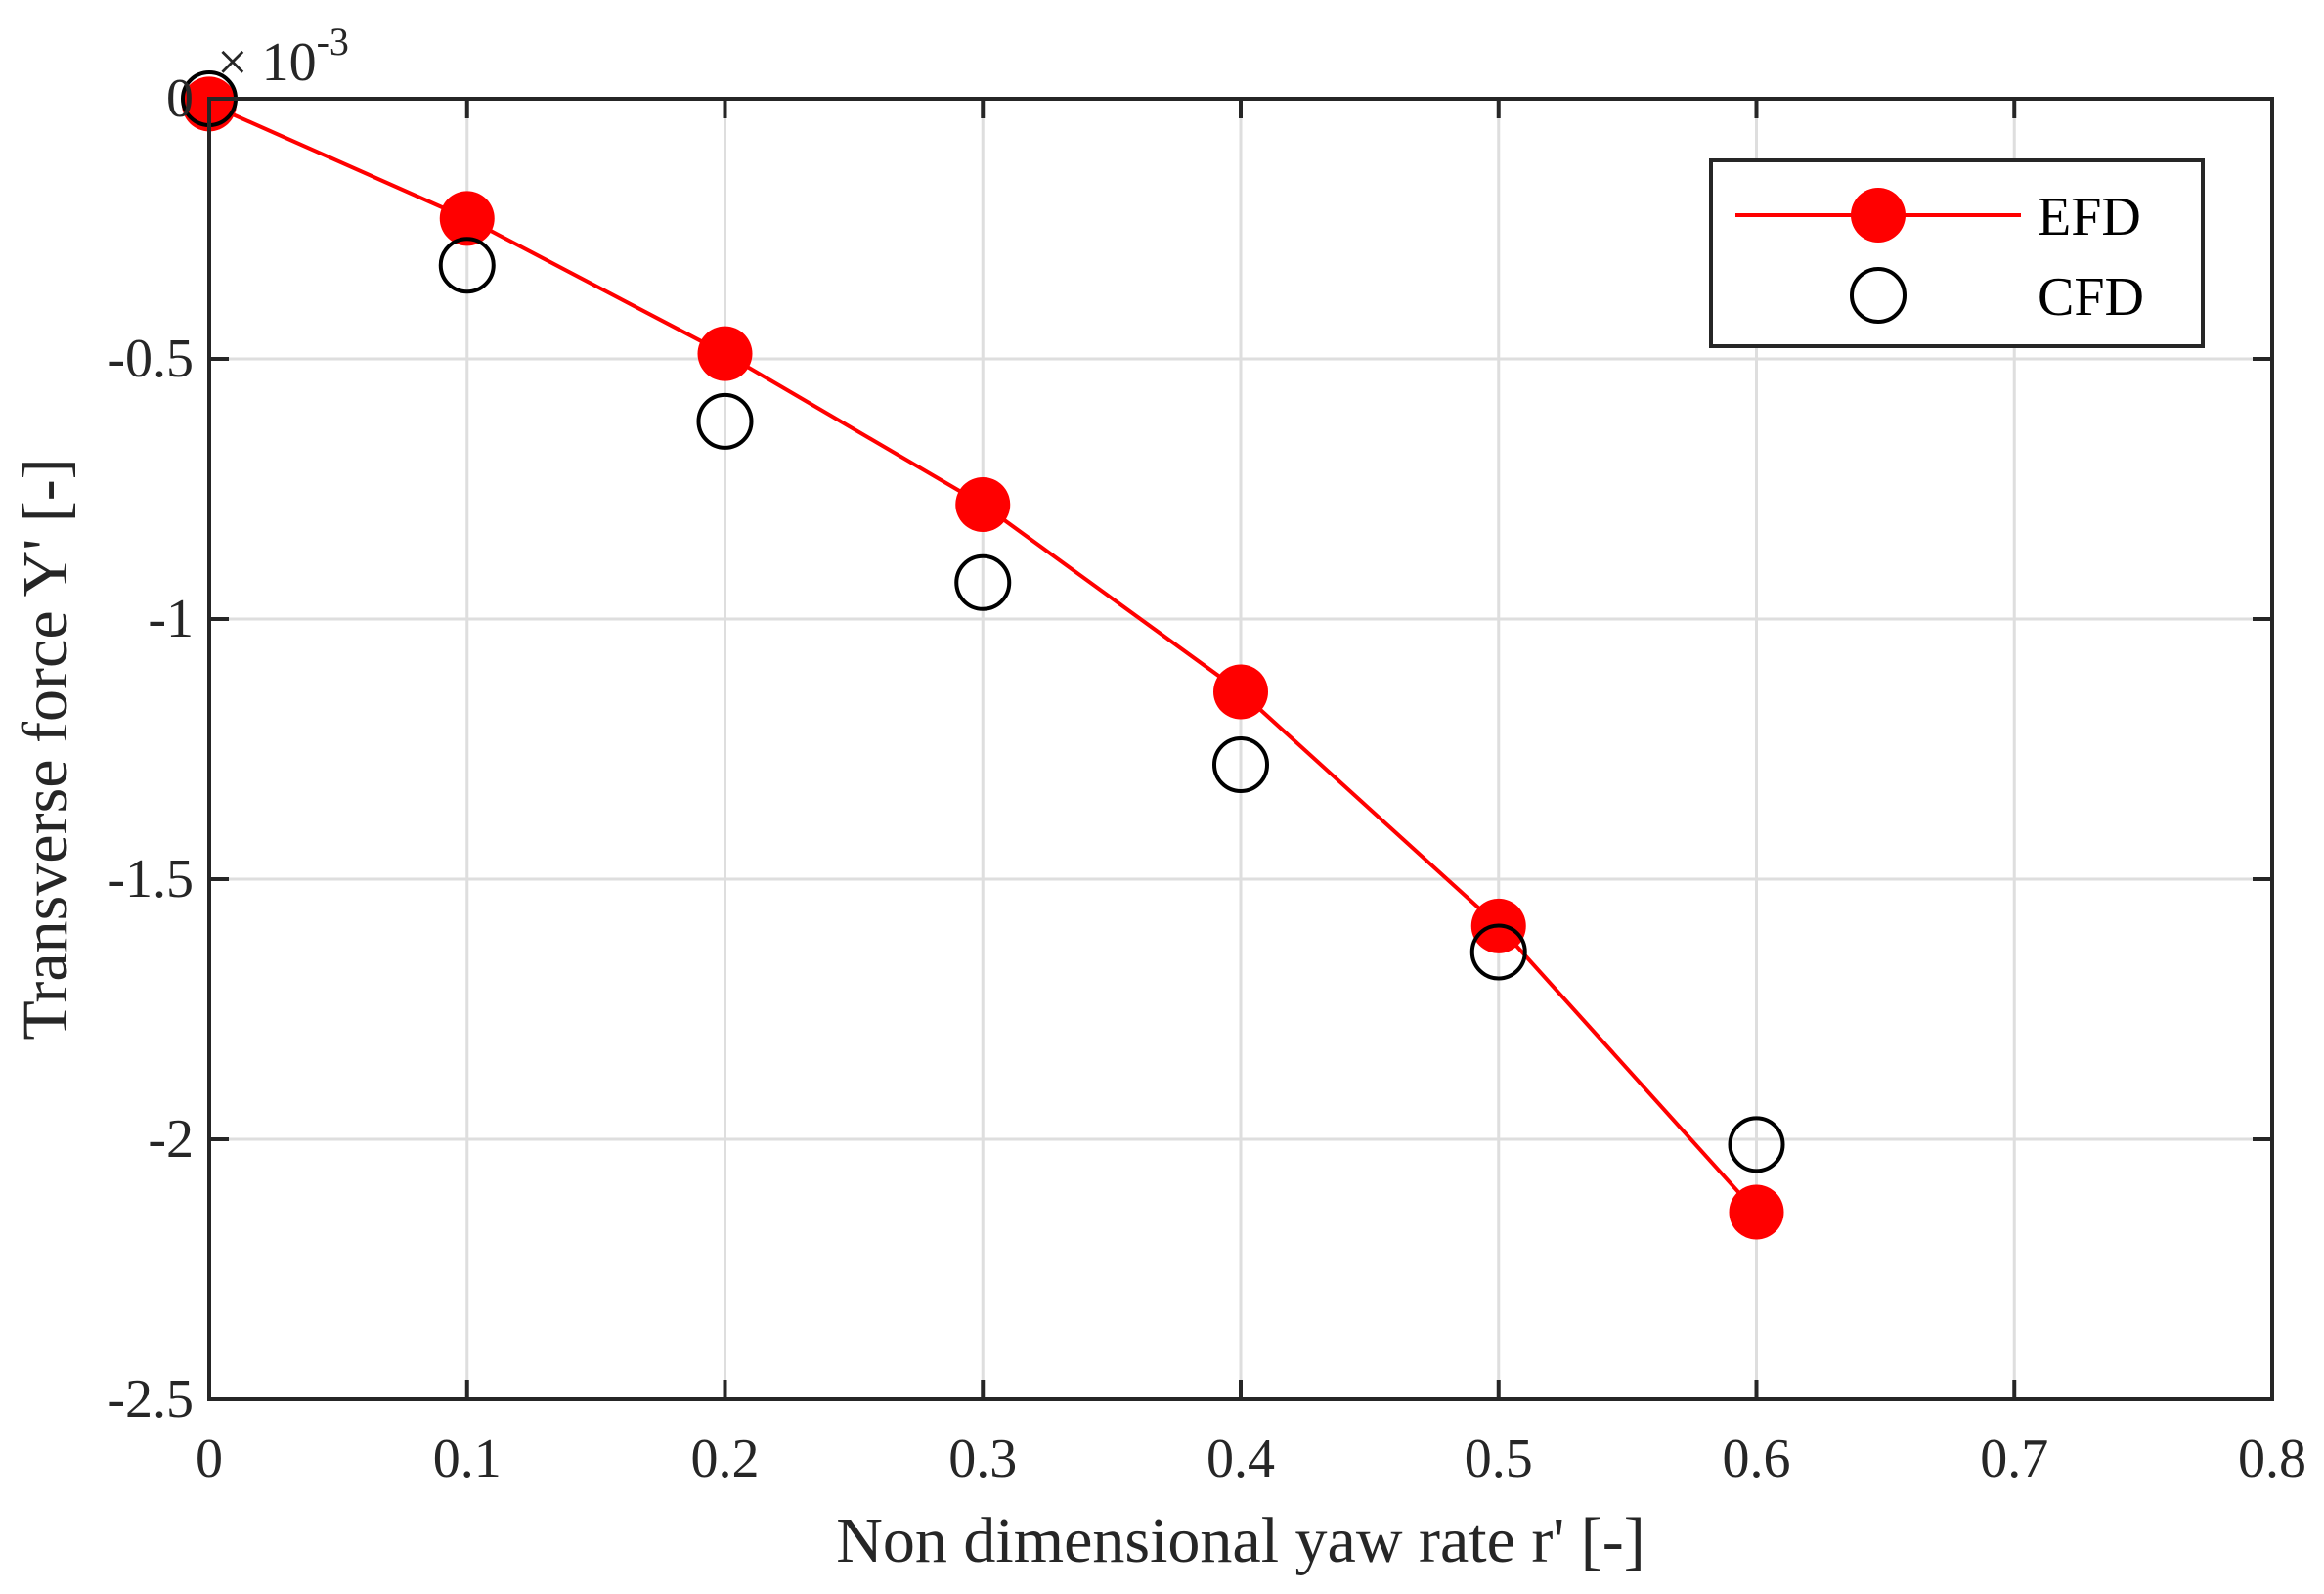 The image size is (2324, 1594). Describe the element at coordinates (150, 359) in the screenshot. I see `y-tick-label: -0.5` at that location.